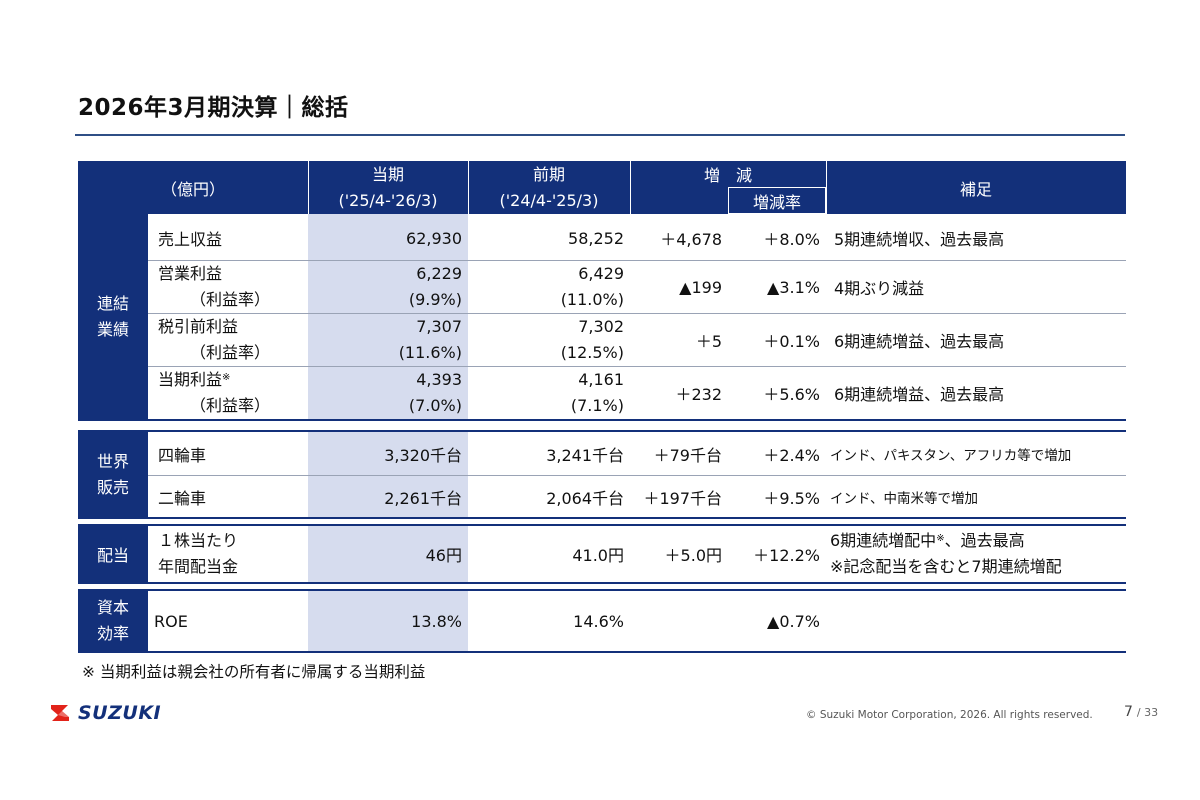  What do you see at coordinates (113, 317) in the screenshot?
I see `consolidated-group-label: 連結 業績` at bounding box center [113, 317].